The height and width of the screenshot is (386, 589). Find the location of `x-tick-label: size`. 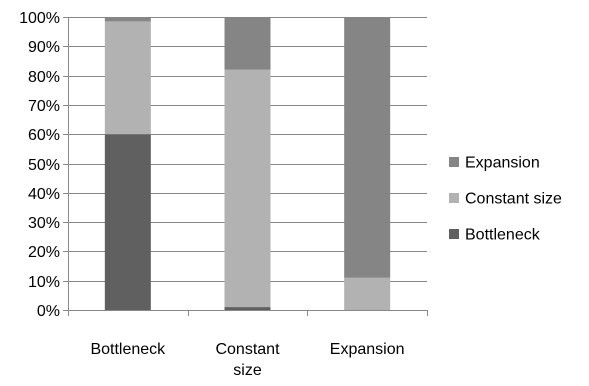

x-tick-label: size is located at coordinates (247, 370).